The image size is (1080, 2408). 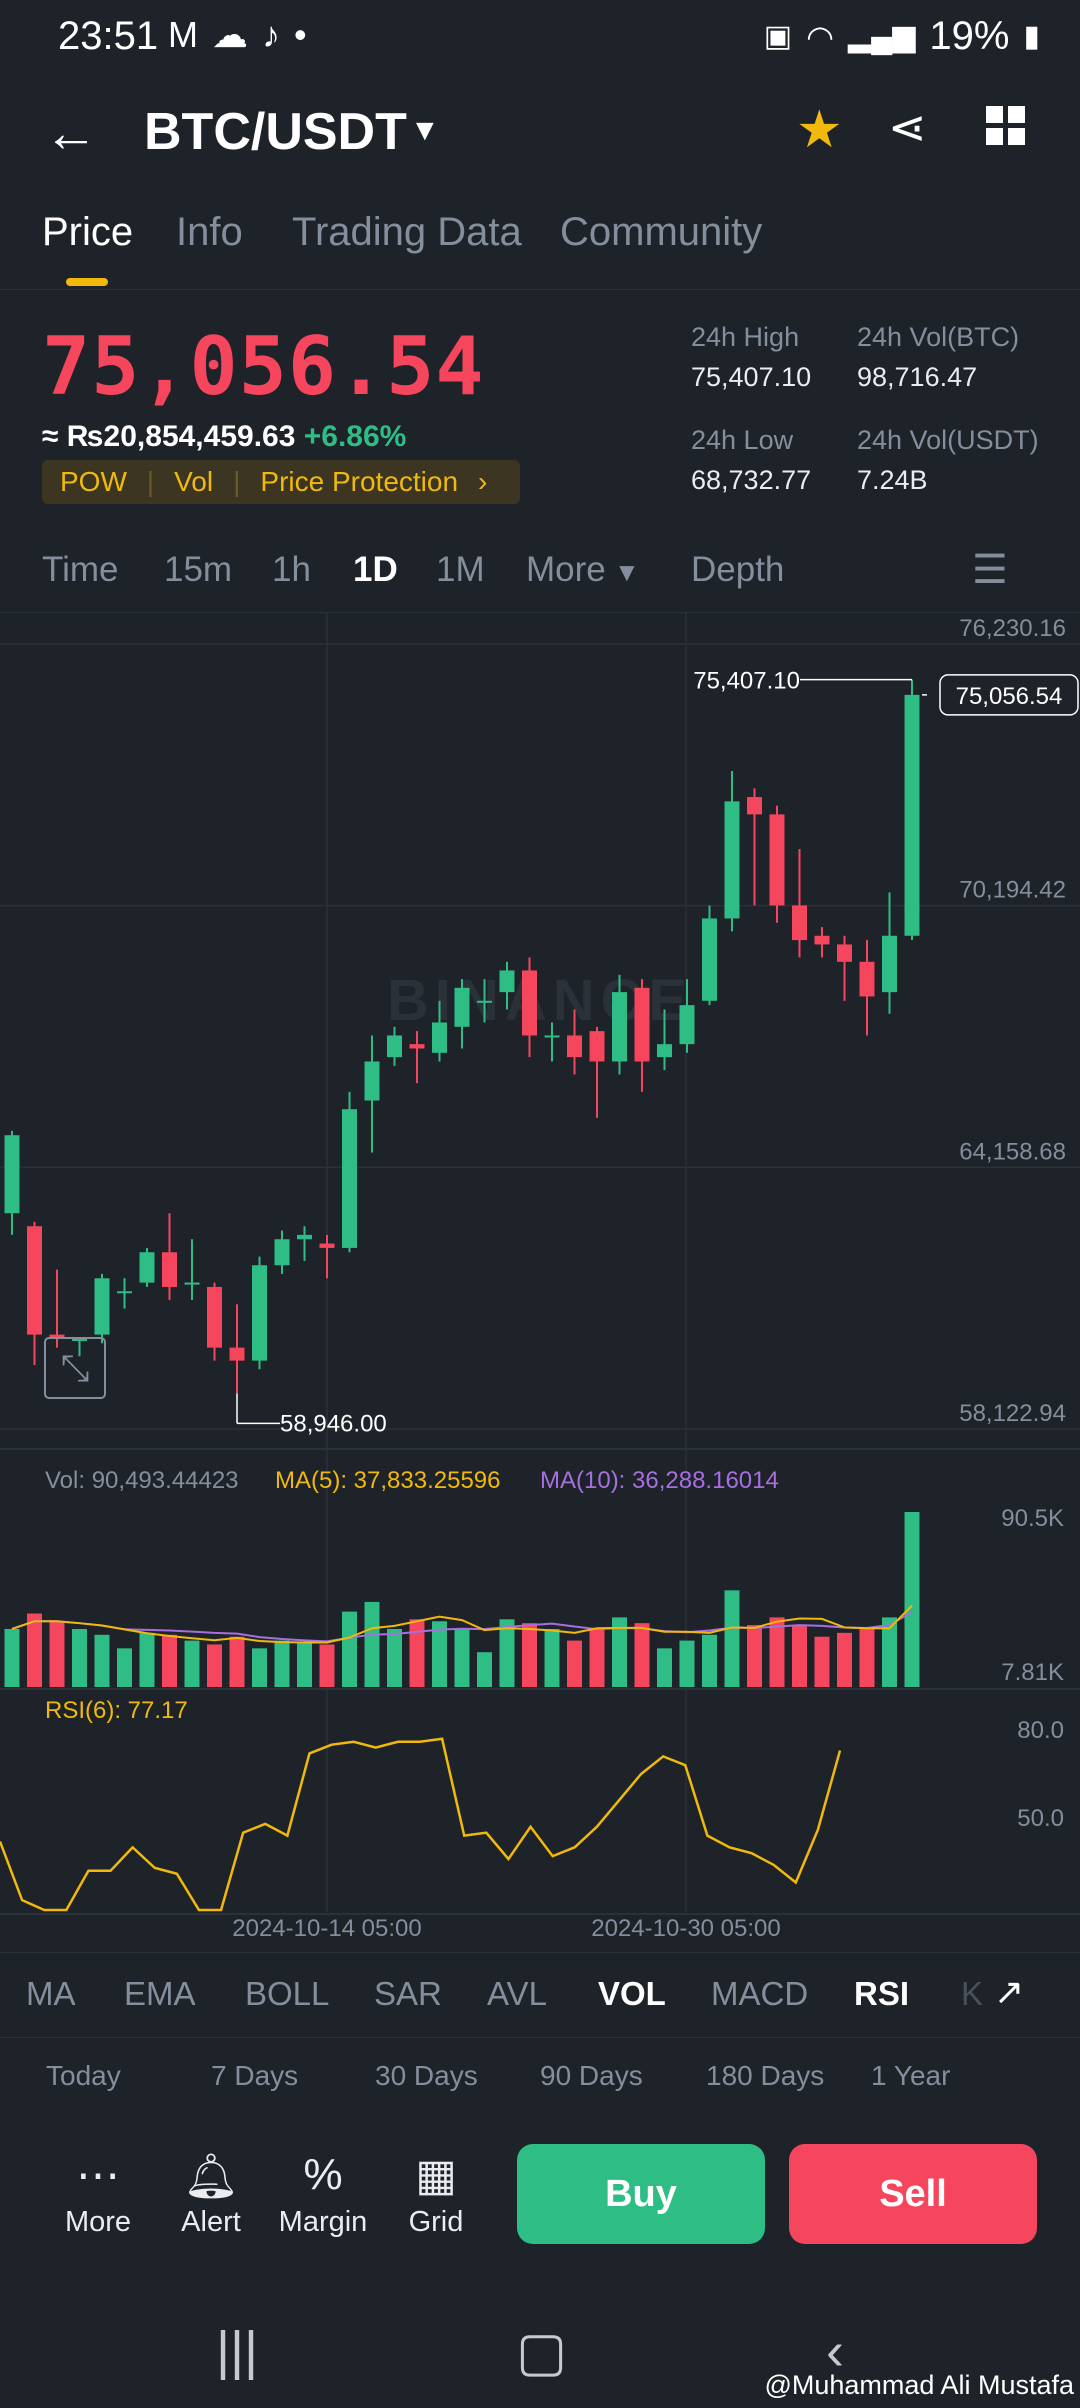 What do you see at coordinates (108, 36) in the screenshot?
I see `status-time: 23:51` at bounding box center [108, 36].